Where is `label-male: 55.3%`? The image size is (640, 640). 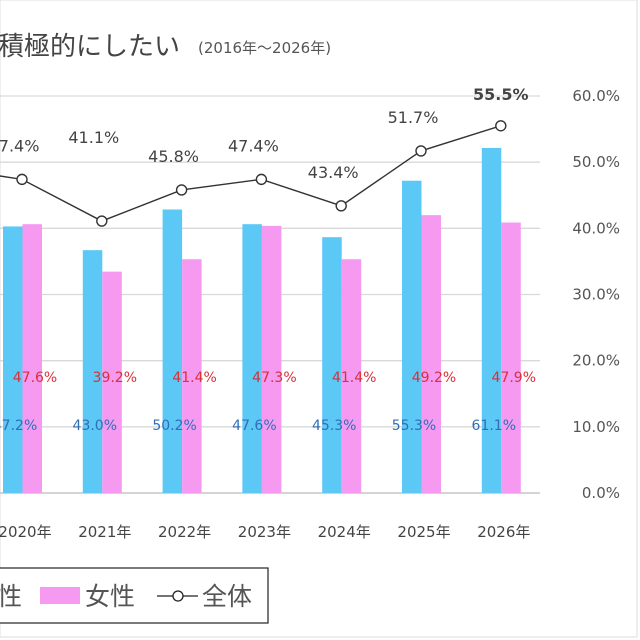
label-male: 55.3% is located at coordinates (414, 426).